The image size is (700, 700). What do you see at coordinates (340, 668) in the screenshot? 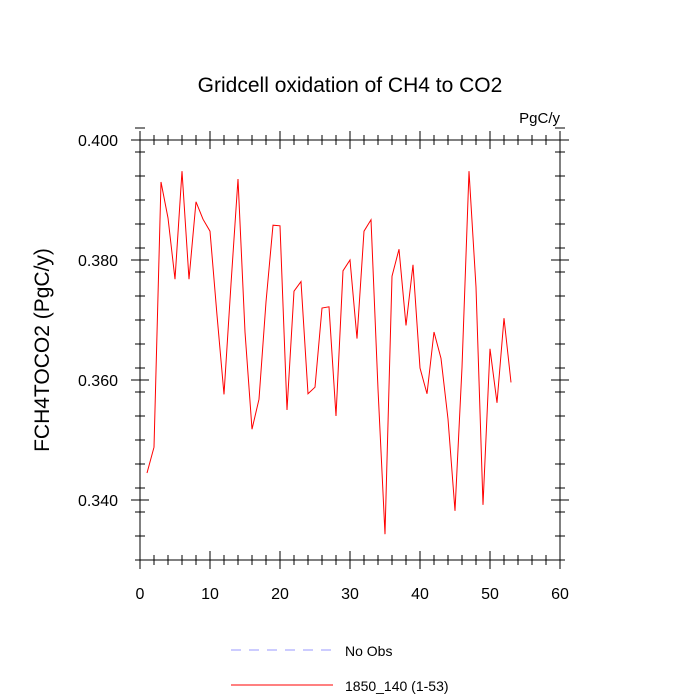
I see `legend: No Obs 1850_140 (1-53)` at bounding box center [340, 668].